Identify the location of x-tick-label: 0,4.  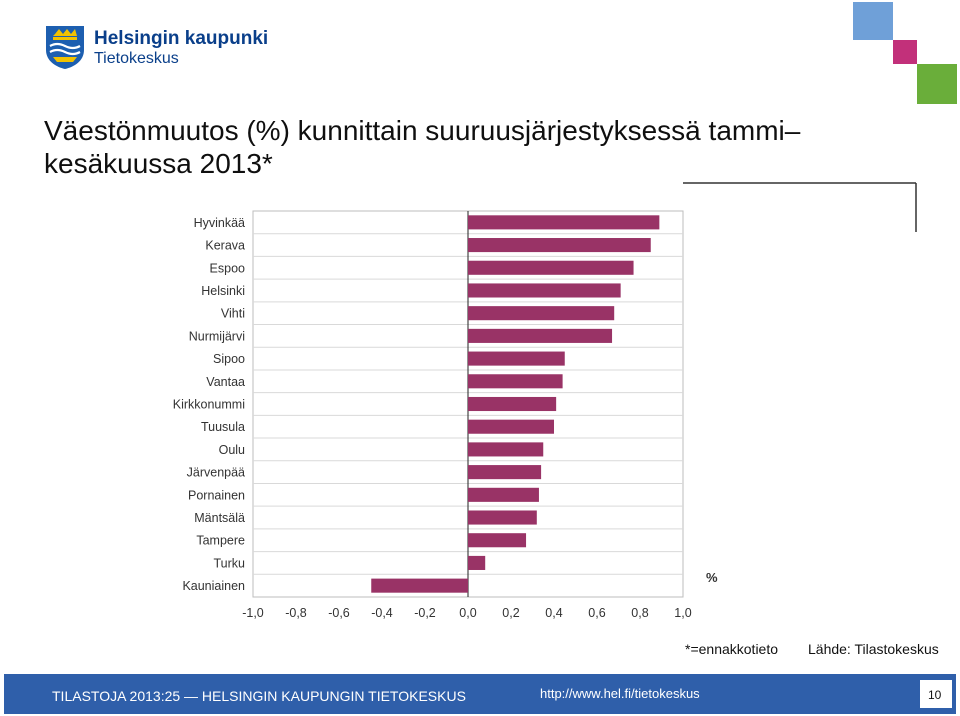
(553, 613).